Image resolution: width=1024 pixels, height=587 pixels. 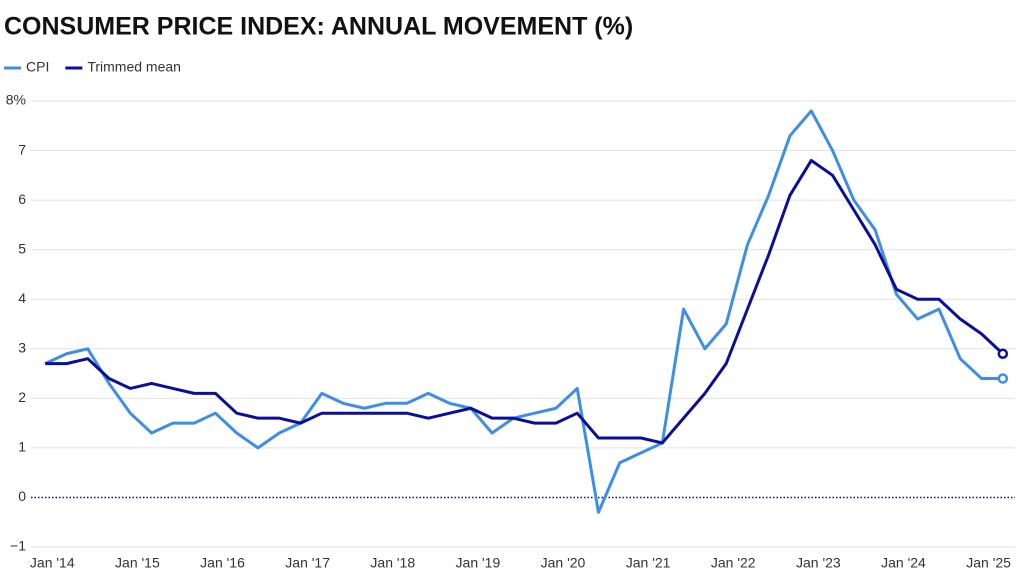 I want to click on y-tick-label: 4, so click(x=22, y=298).